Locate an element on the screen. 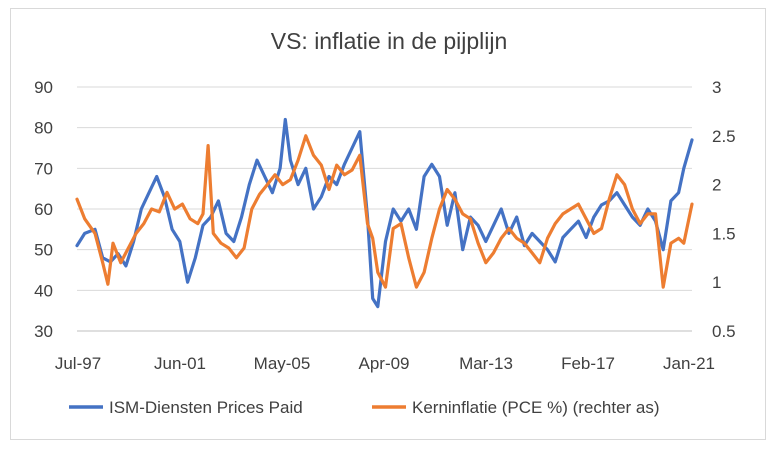 Image resolution: width=778 pixels, height=458 pixels. right-axis-ticks: 0.5 1 1.5 2 2.5 3 is located at coordinates (724, 209).